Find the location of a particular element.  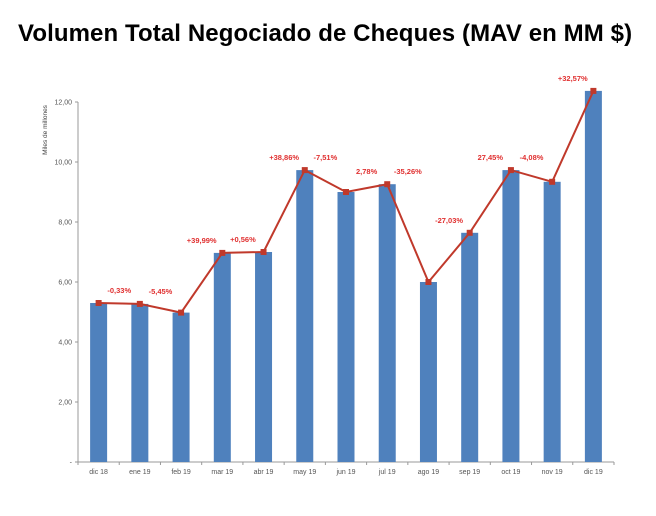

x-category-label: mar 19 is located at coordinates (222, 472).